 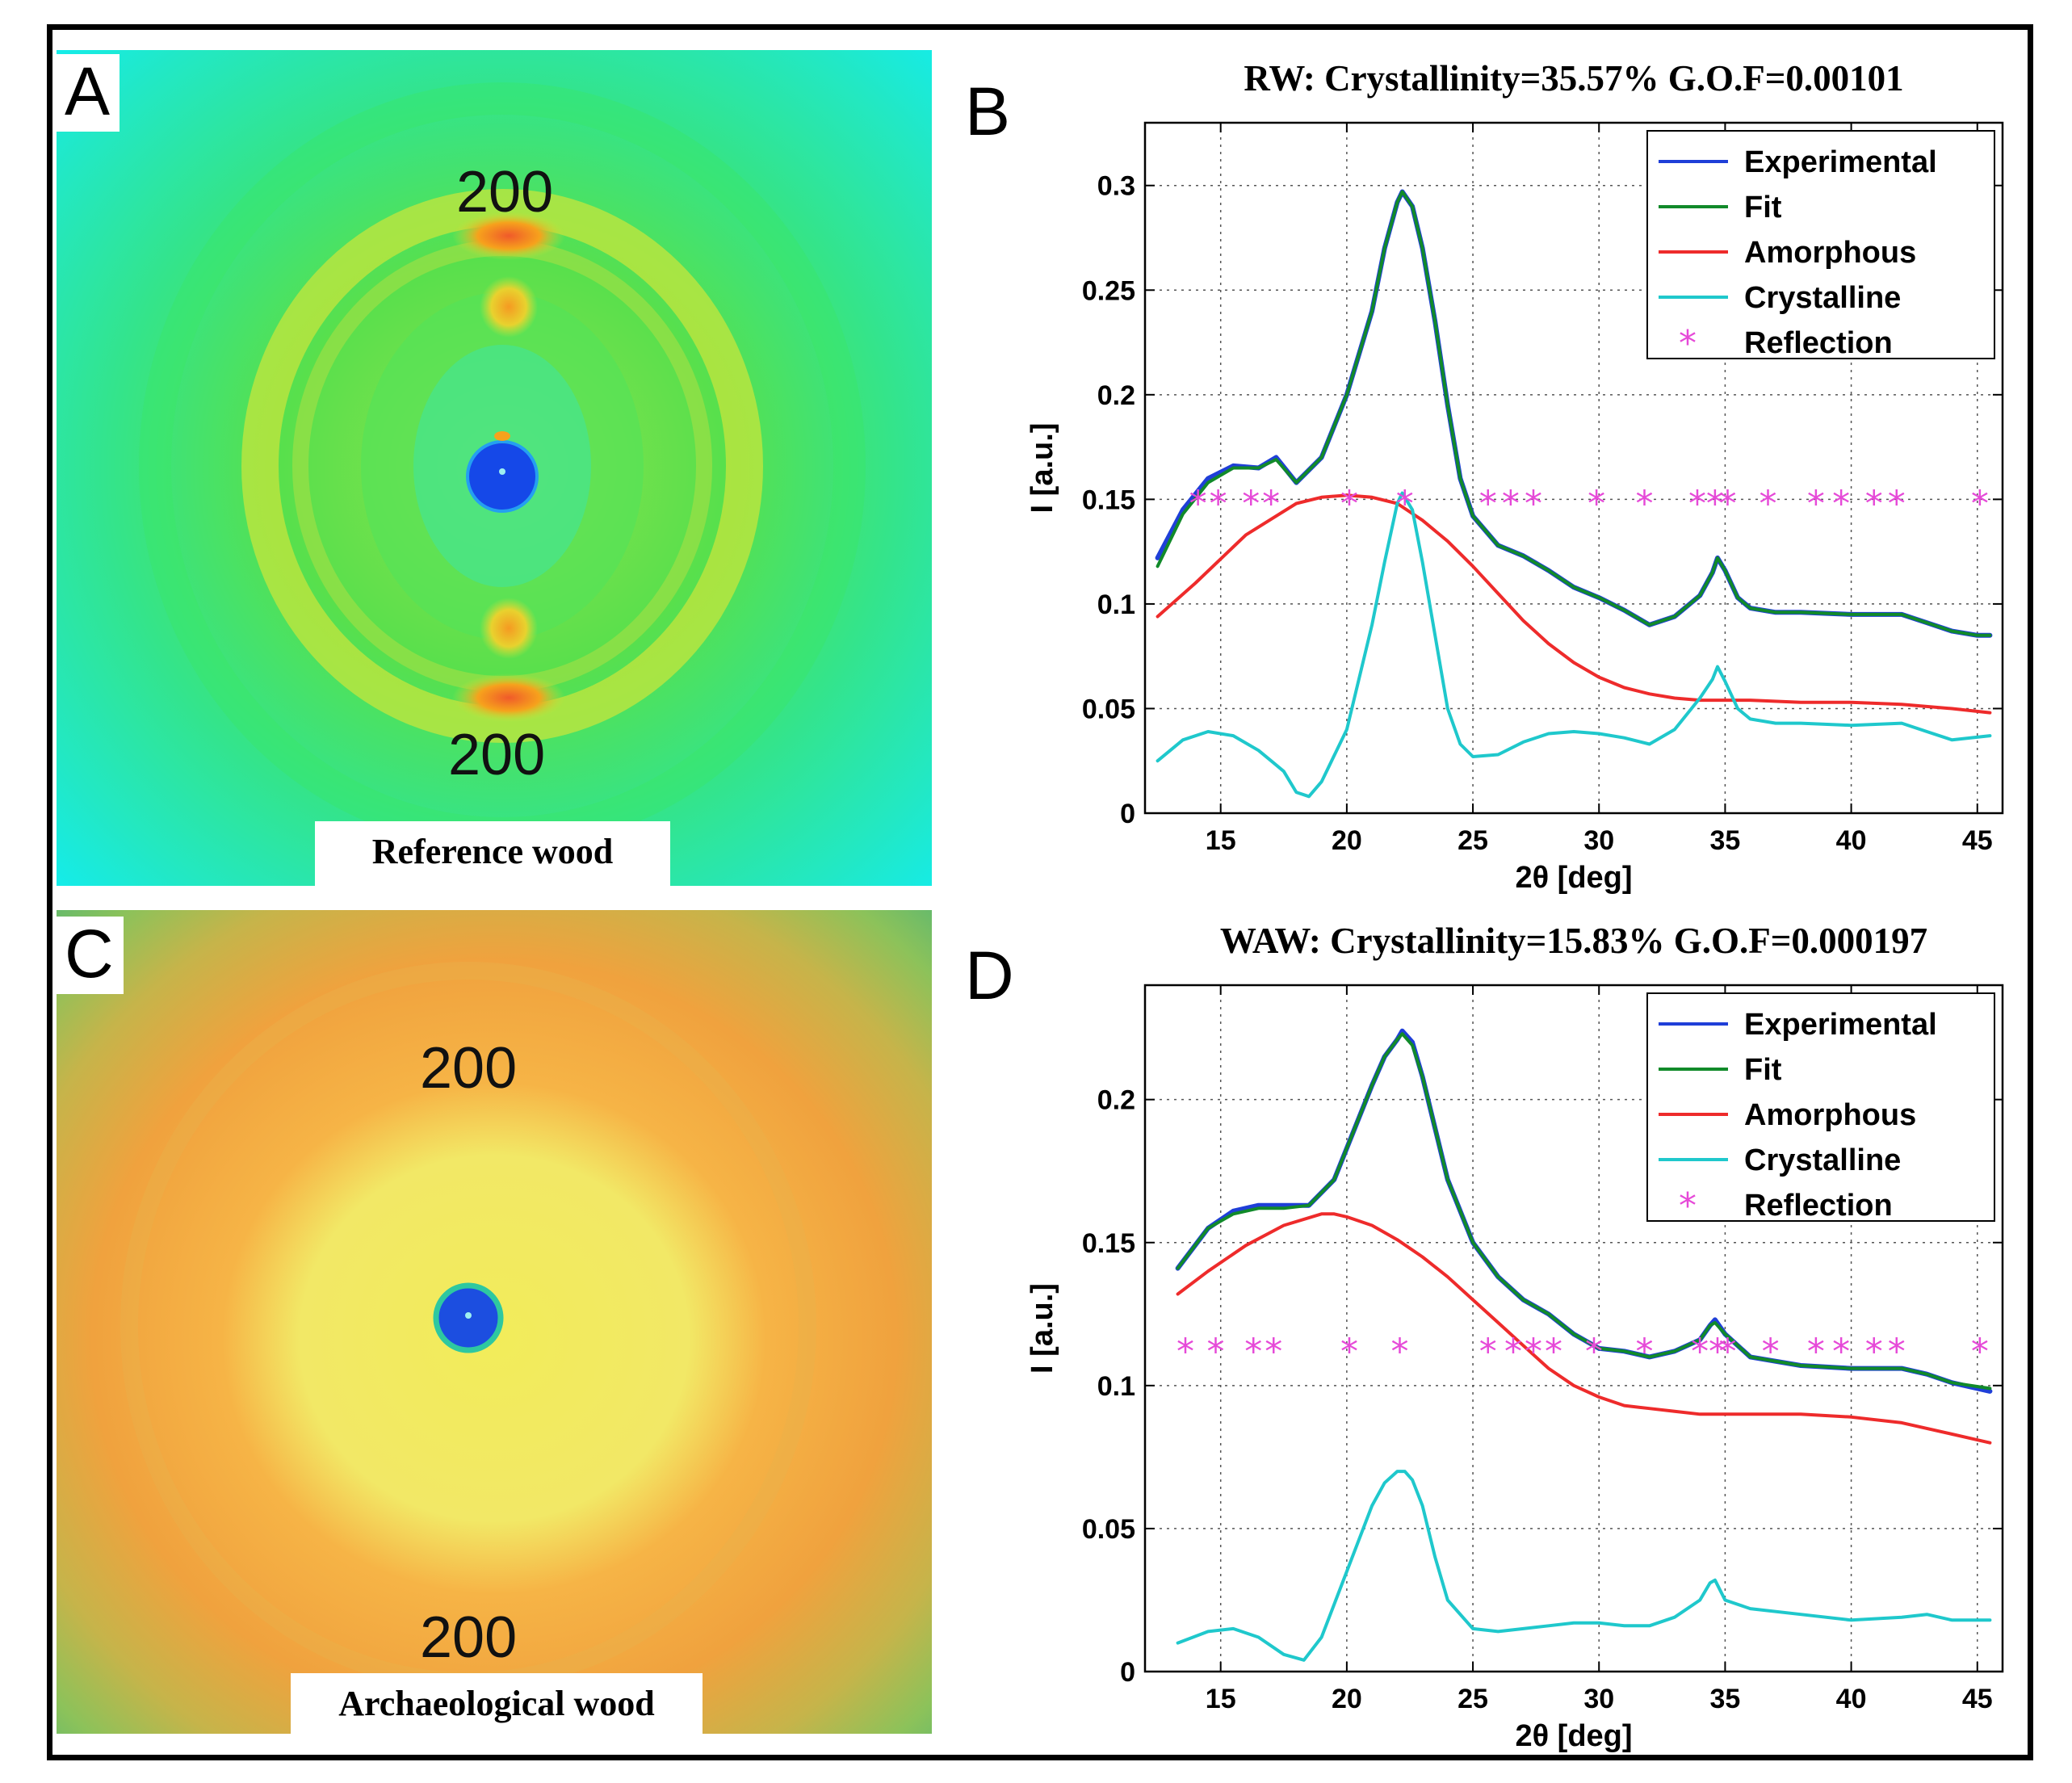 I want to click on chart-d-reflection-marker-12: *, so click(x=1700, y=1351).